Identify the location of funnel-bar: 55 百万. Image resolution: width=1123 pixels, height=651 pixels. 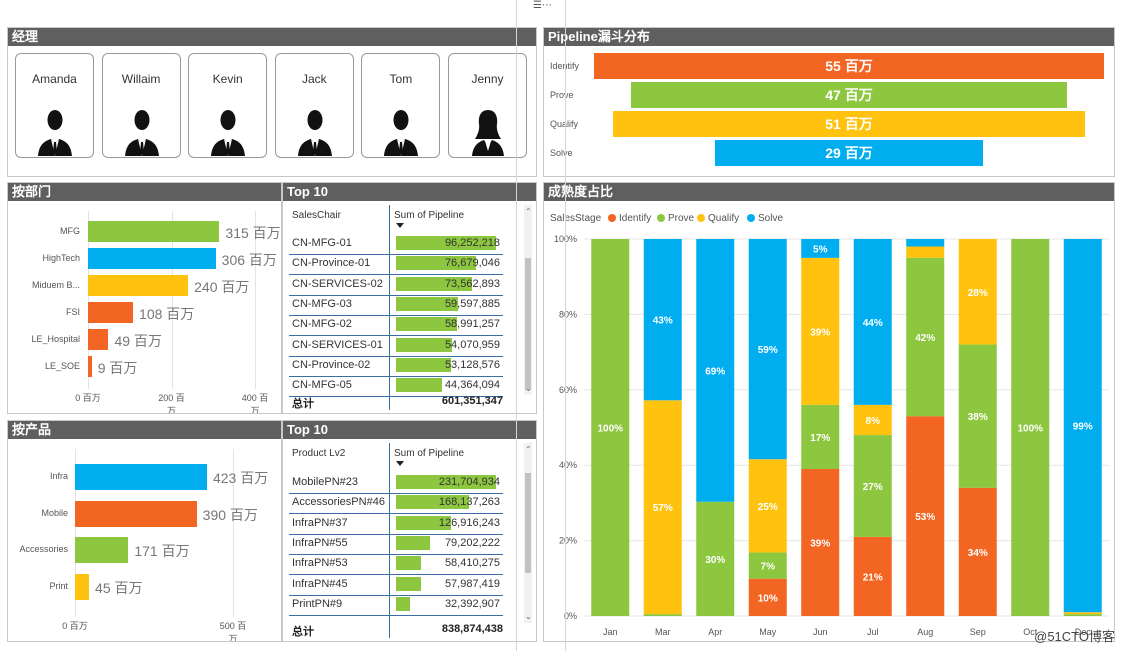
(849, 66).